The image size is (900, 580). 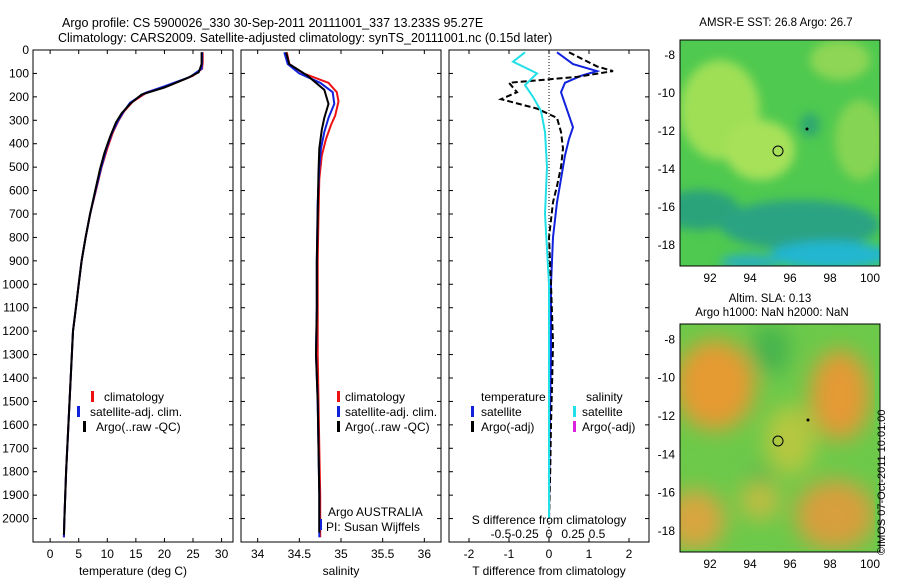 I want to click on difference-xtick-label: -1, so click(x=509, y=554).